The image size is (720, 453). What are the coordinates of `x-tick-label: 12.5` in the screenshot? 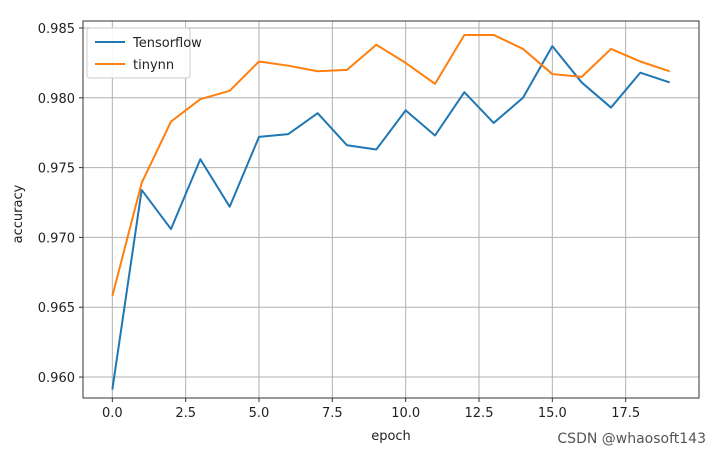 It's located at (479, 413).